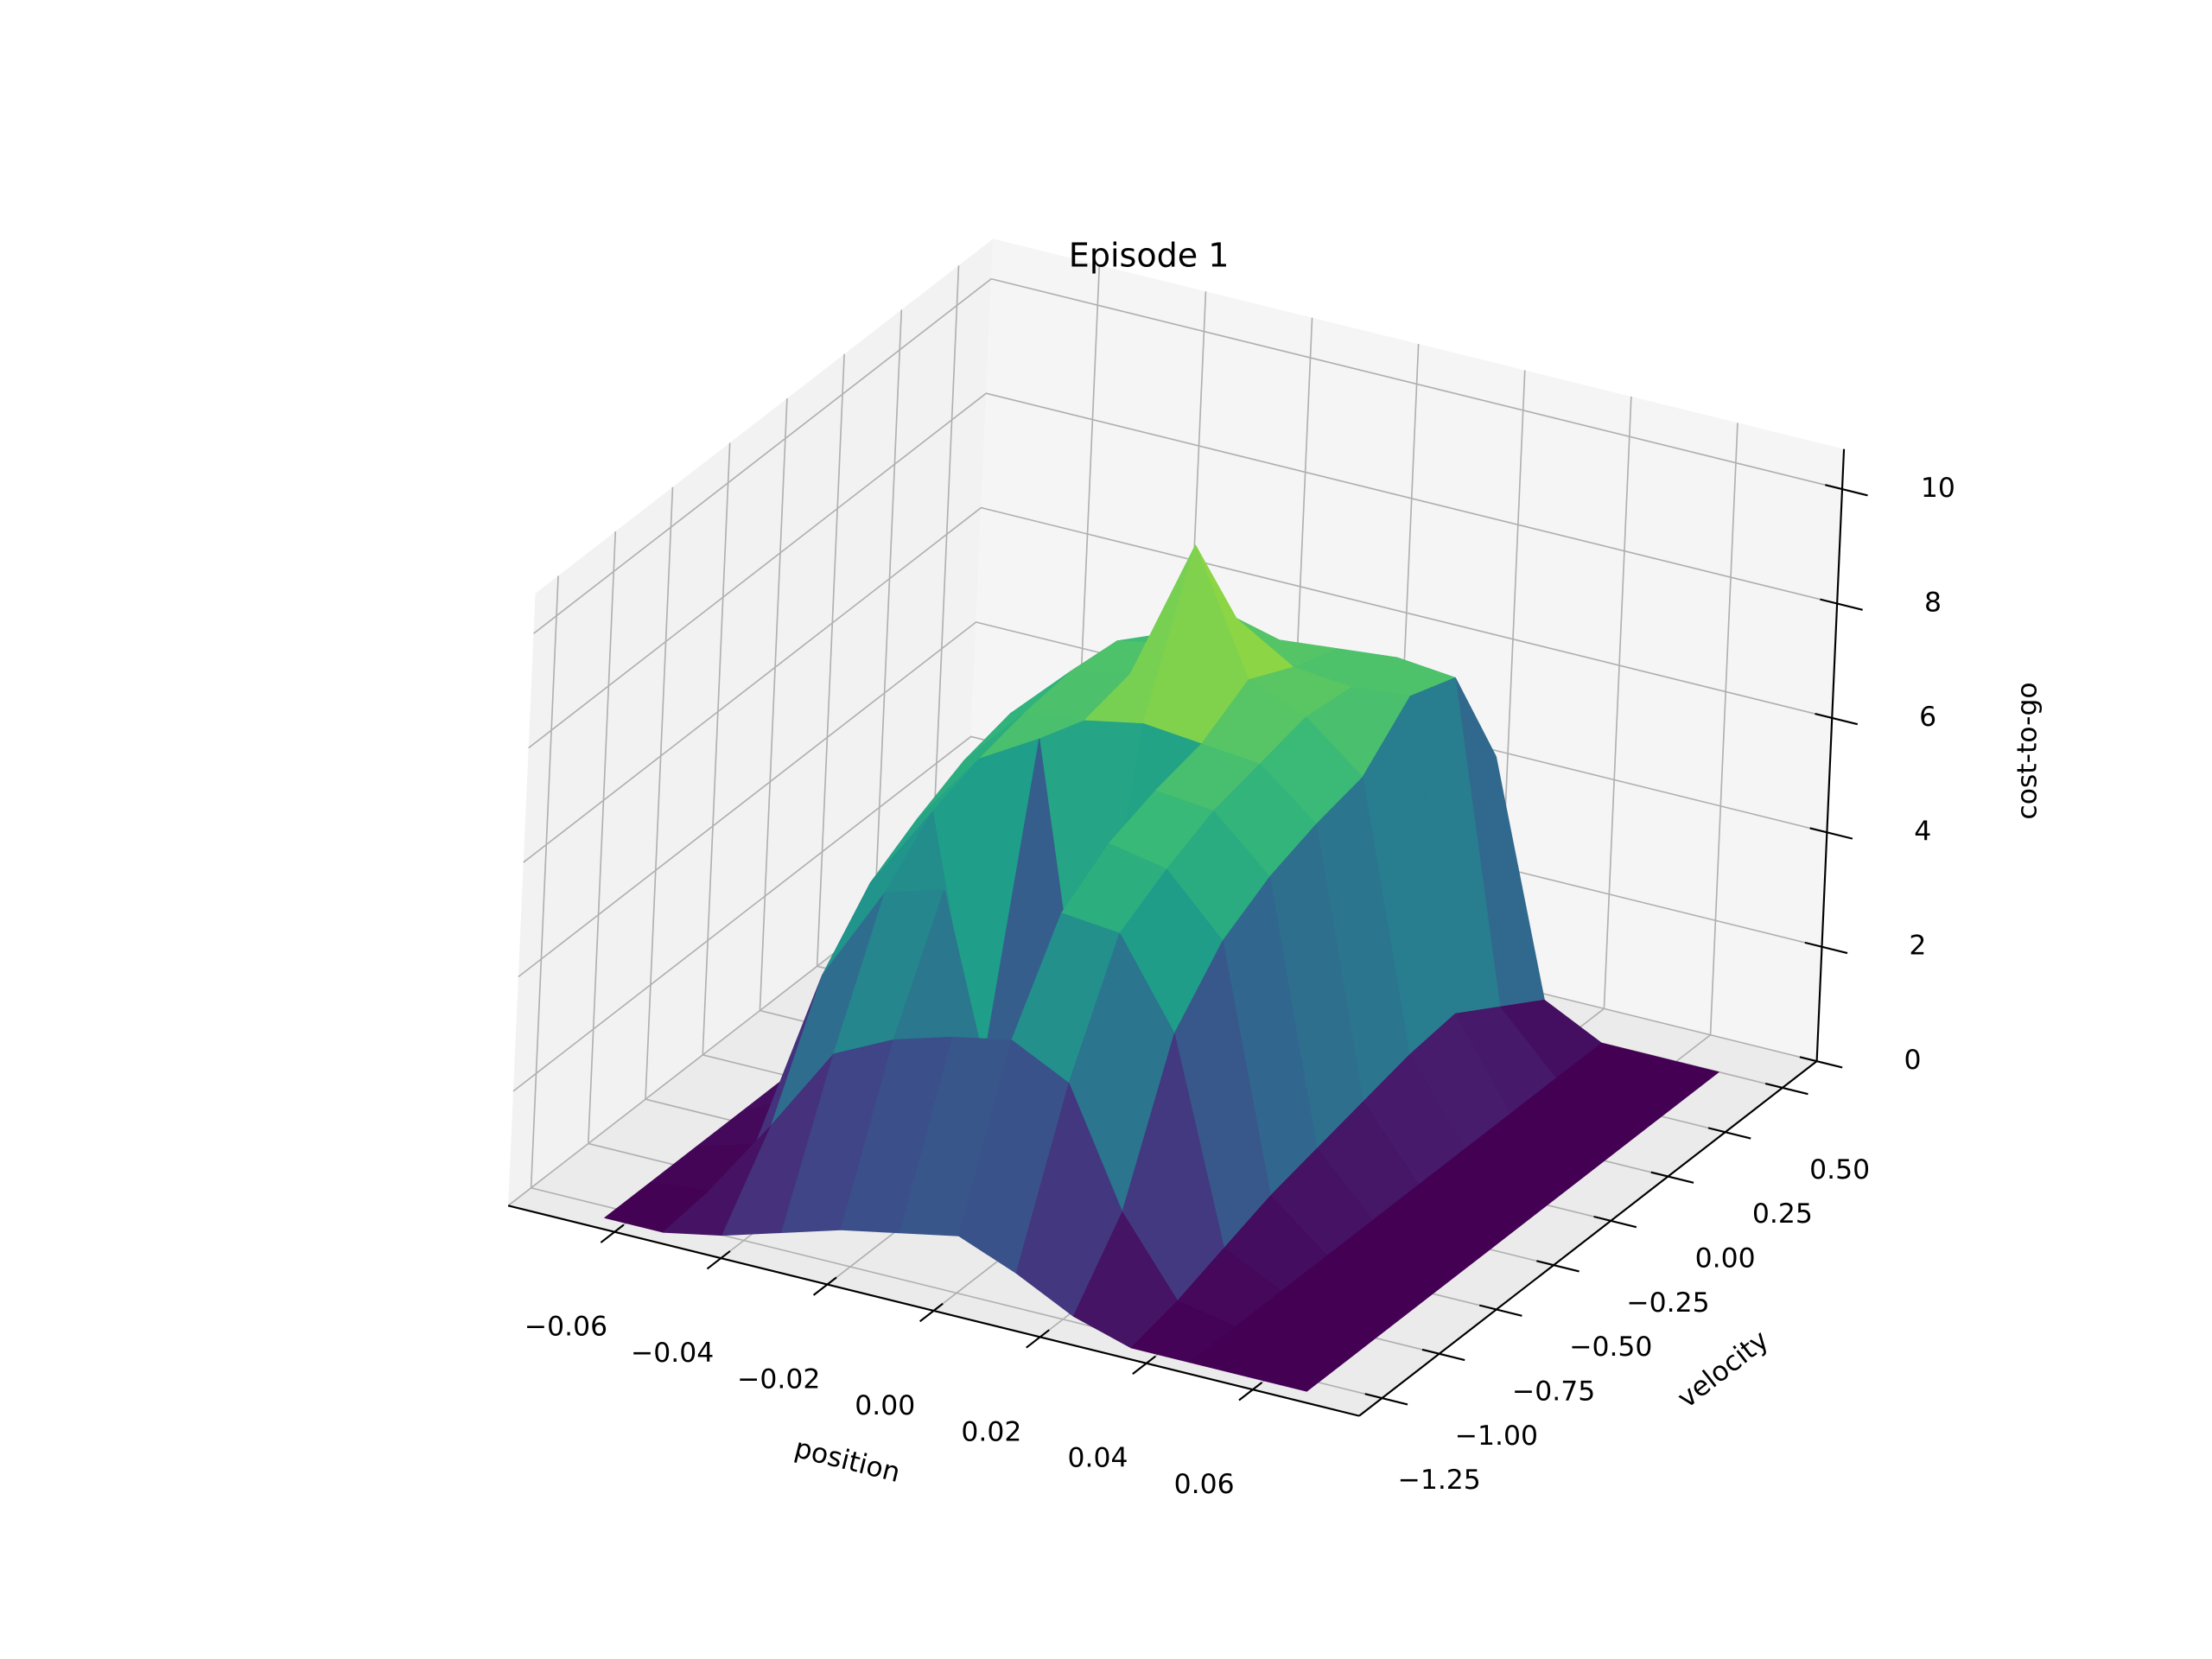  What do you see at coordinates (1723, 1369) in the screenshot?
I see `y-axis-label: velocity` at bounding box center [1723, 1369].